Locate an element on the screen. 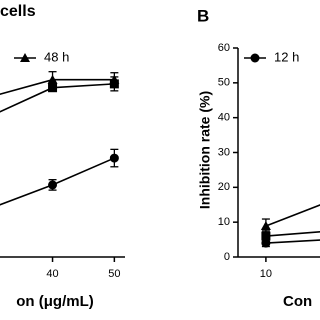 The width and height of the screenshot is (320, 320). y-tick-label: 0 is located at coordinates (227, 257).